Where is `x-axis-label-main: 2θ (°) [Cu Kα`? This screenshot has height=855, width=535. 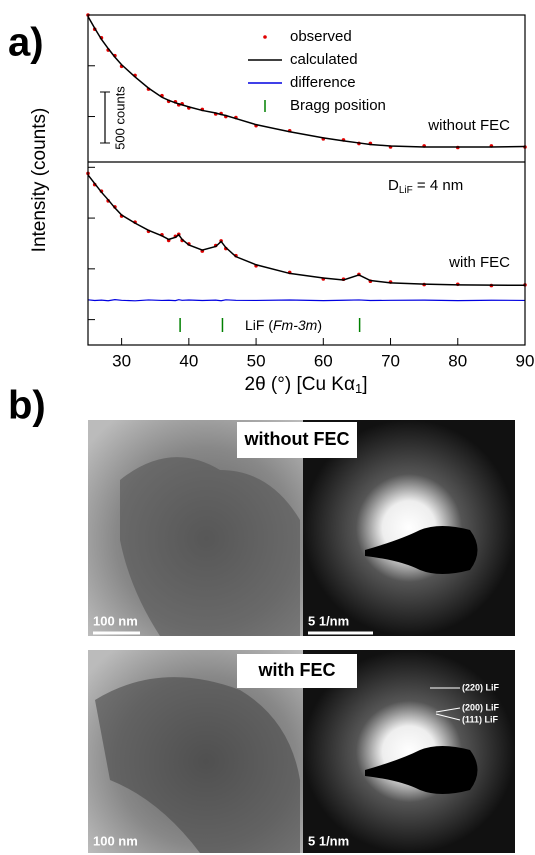 x-axis-label-main: 2θ (°) [Cu Kα is located at coordinates (300, 384).